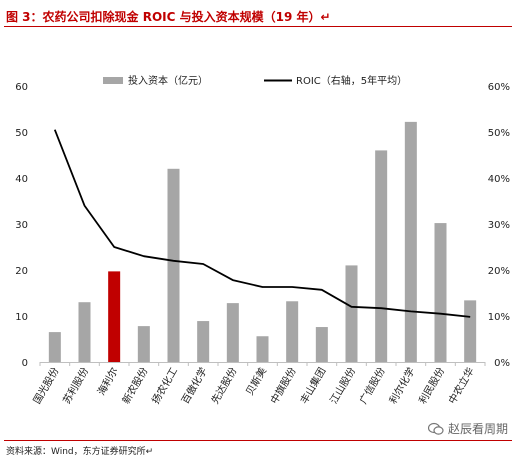 This screenshot has height=465, width=516. What do you see at coordinates (283, 385) in the screenshot?
I see `category-label: 中旗股份` at bounding box center [283, 385].